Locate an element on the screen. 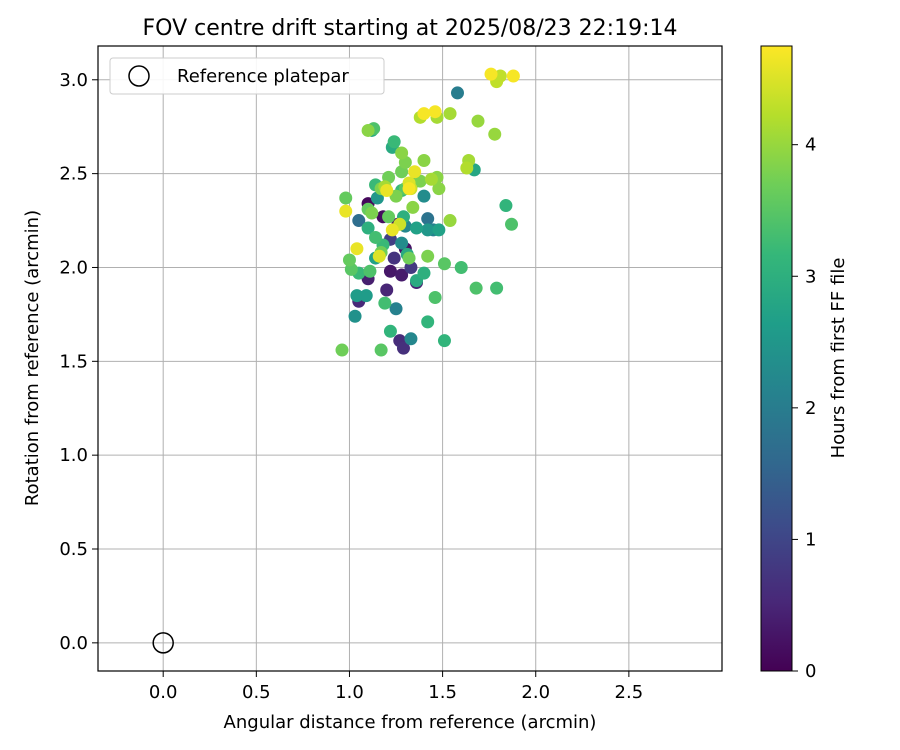 The width and height of the screenshot is (900, 750). data-points is located at coordinates (427, 212).